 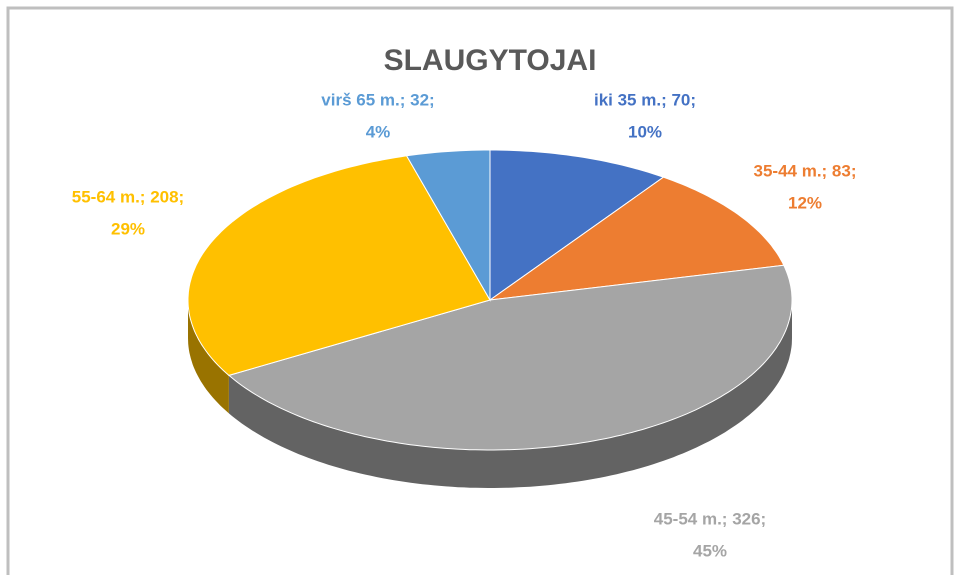 What do you see at coordinates (128, 196) in the screenshot?
I see `data-label: 55-64 m.; 208;` at bounding box center [128, 196].